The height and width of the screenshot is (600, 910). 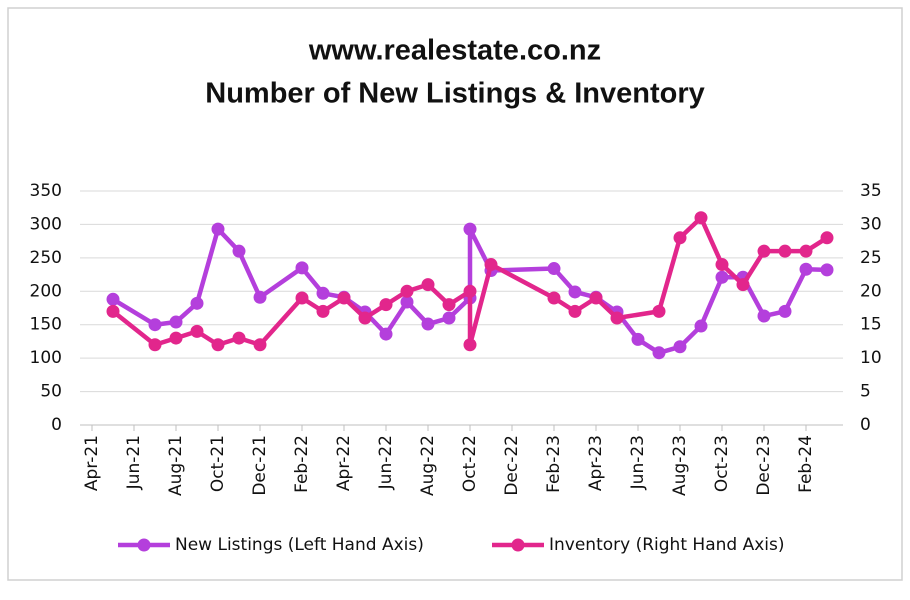 I want to click on y2-tick-label: 10, so click(x=871, y=358).